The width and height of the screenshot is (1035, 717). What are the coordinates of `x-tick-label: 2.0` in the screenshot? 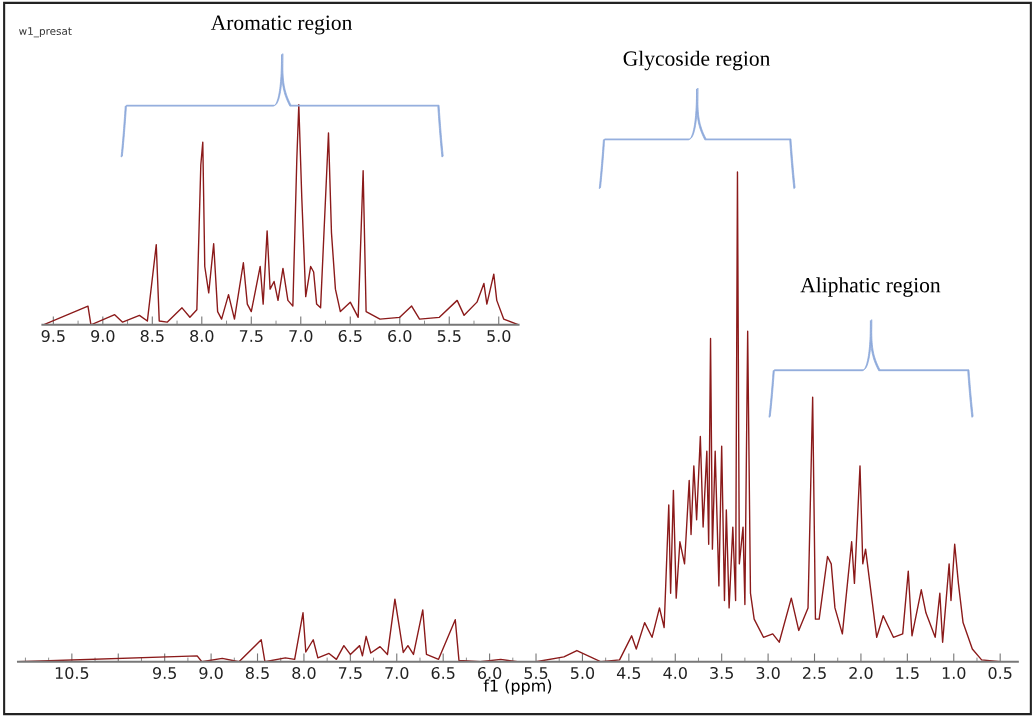 It's located at (861, 673).